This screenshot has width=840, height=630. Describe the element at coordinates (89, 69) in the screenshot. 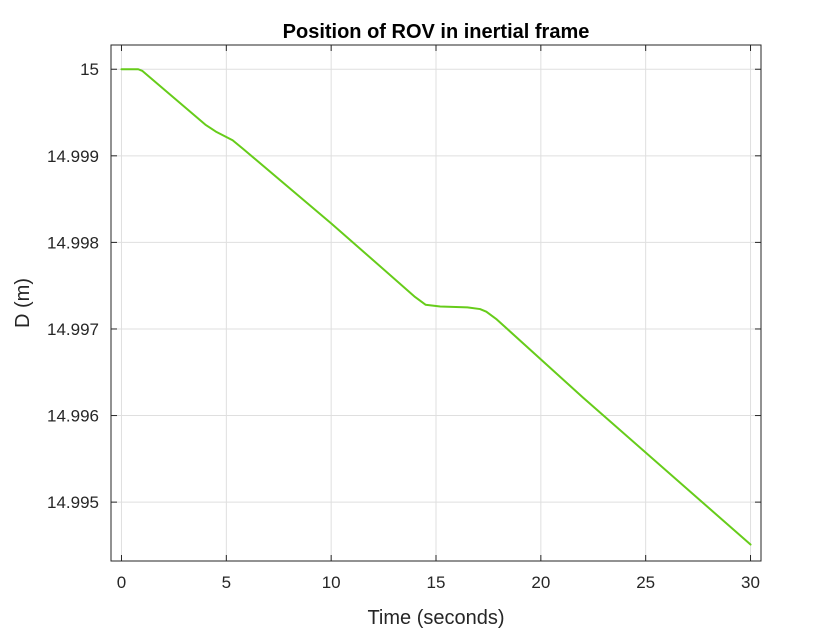

I see `y-tick-label: 15` at that location.